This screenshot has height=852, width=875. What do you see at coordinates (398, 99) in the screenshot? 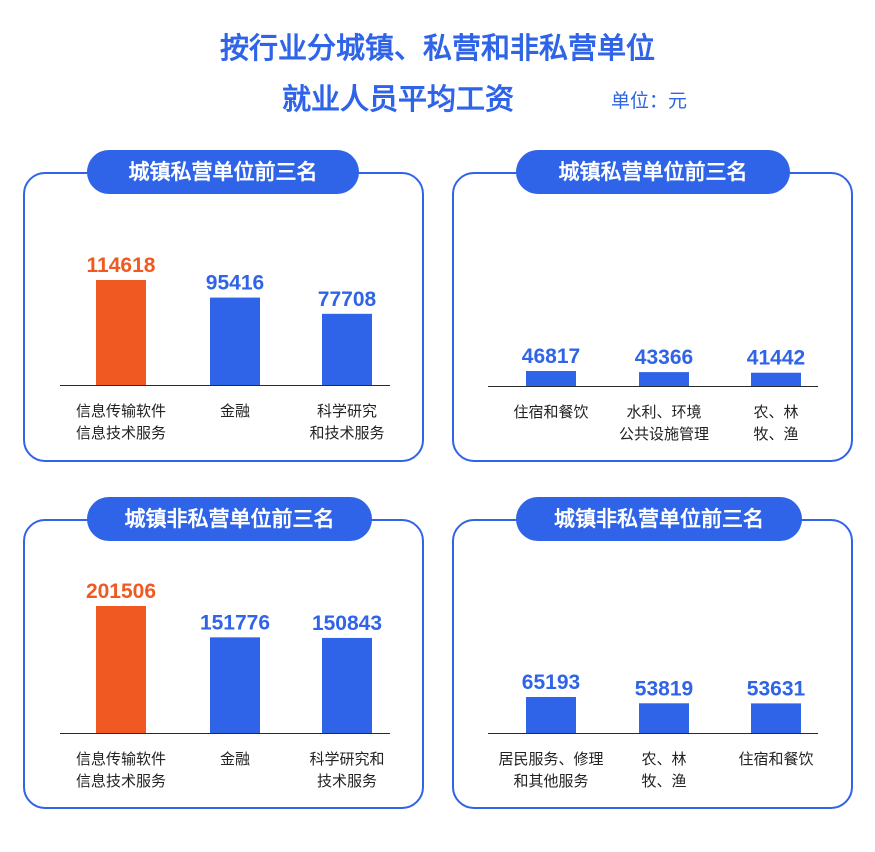
I see `page-title-line2: 就业人员平均工资` at bounding box center [398, 99].